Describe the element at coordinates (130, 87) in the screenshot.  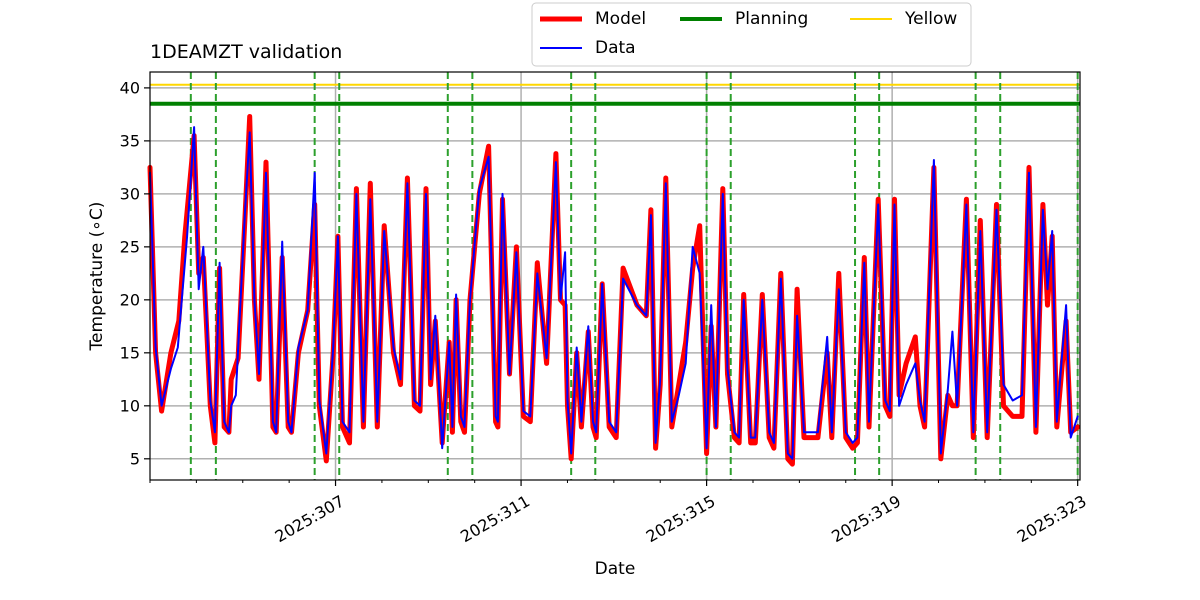
I see `y-tick-label-7: 40` at that location.